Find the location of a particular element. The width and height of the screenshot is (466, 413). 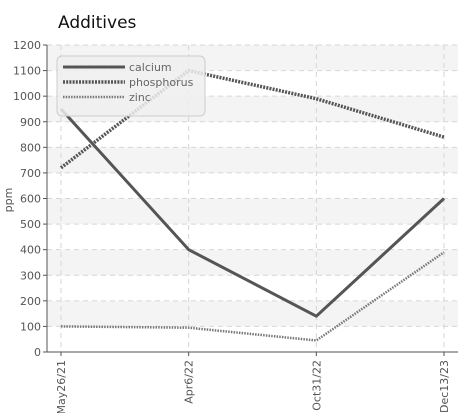

legend-label-calcium: calcium is located at coordinates (150, 67).